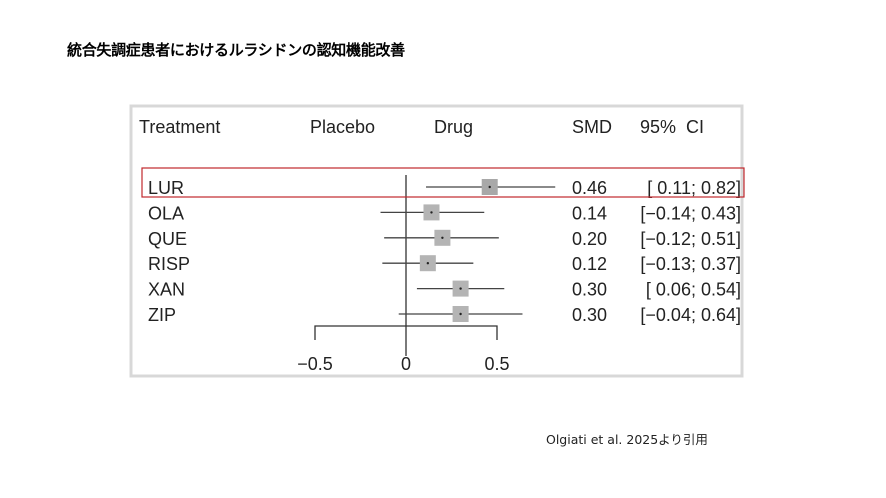 The width and height of the screenshot is (886, 498). I want to click on smd-value: 0.12, so click(589, 264).